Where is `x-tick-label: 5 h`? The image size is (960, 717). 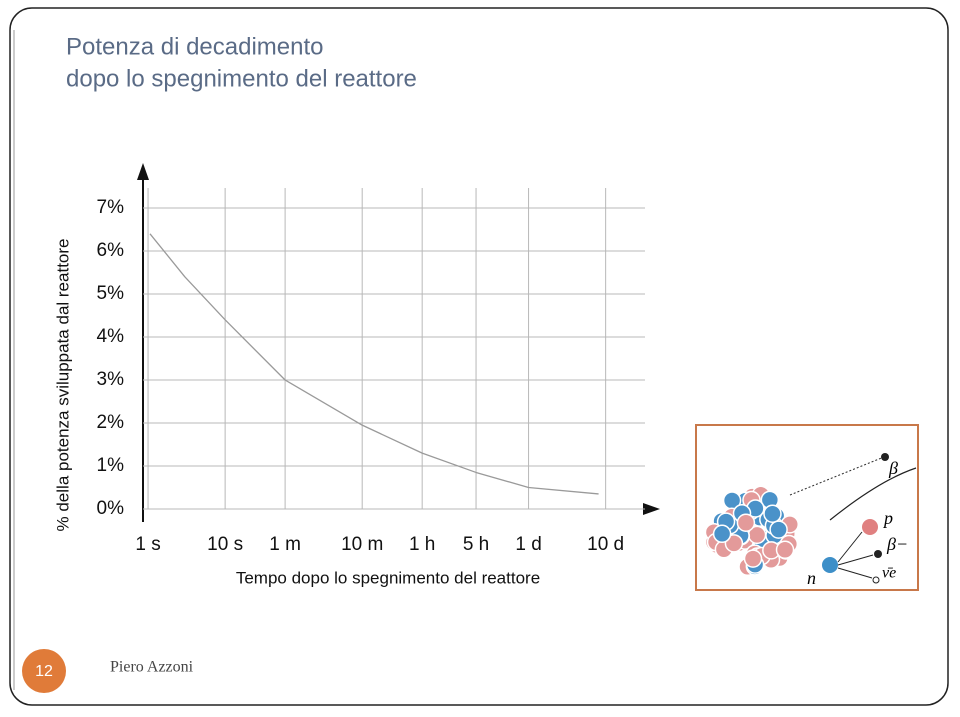 x-tick-label: 5 h is located at coordinates (476, 544).